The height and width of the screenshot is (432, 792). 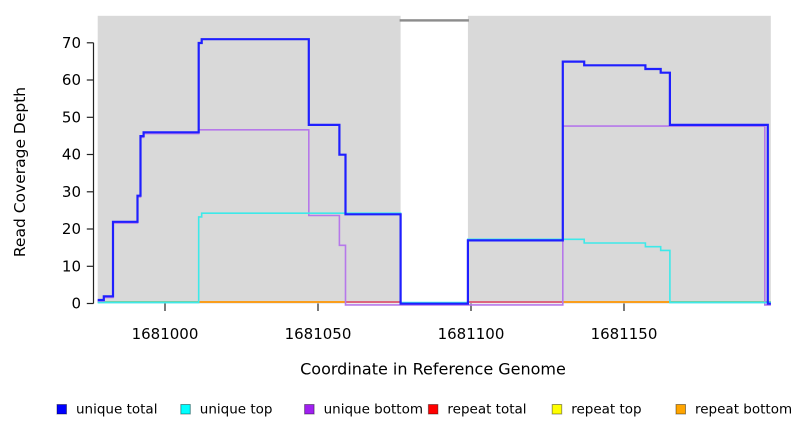 What do you see at coordinates (165, 334) in the screenshot?
I see `x-tick-label: 1681000` at bounding box center [165, 334].